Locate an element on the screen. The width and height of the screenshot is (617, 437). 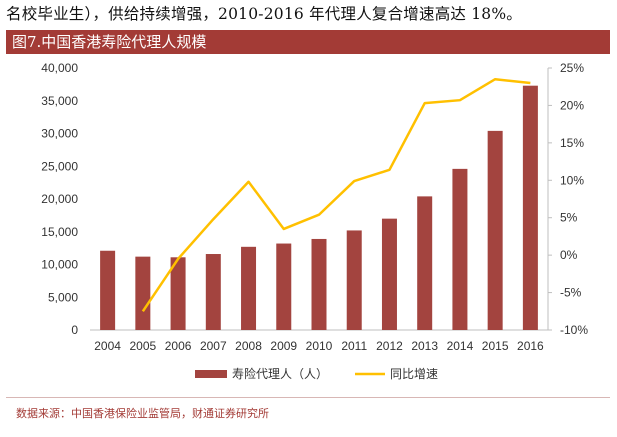
left-tick-label: 10,000 is located at coordinates (59, 265).